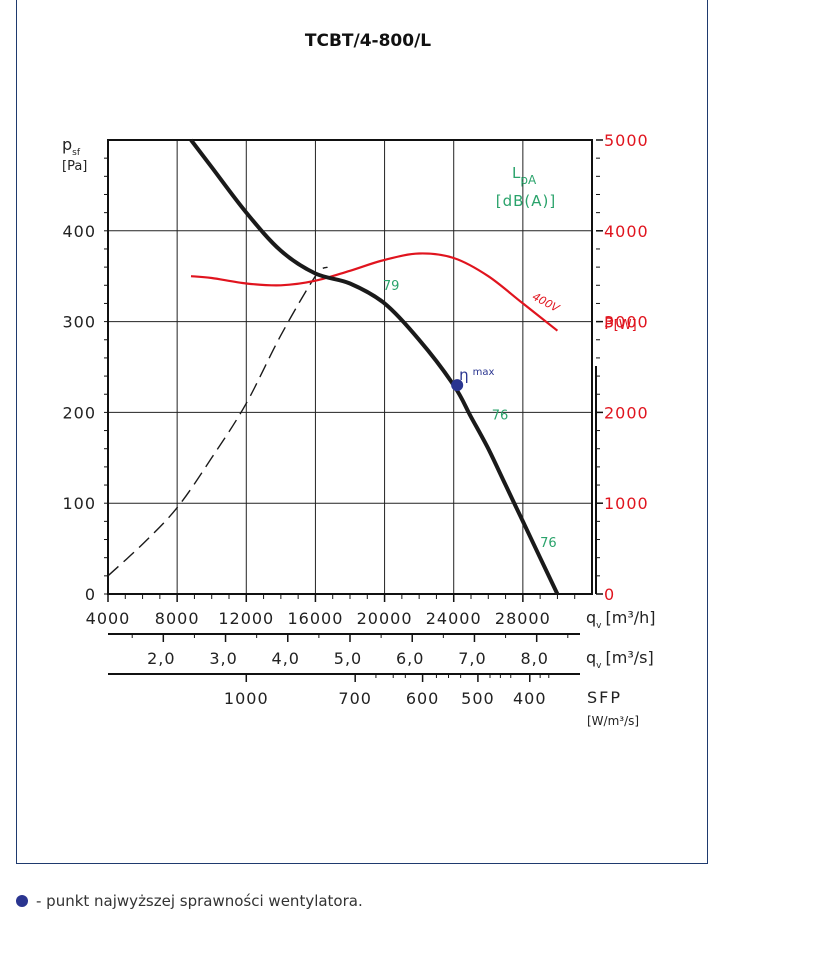 This screenshot has height=956, width=820. I want to click on x-axis-tick-label: 28000, so click(523, 618).